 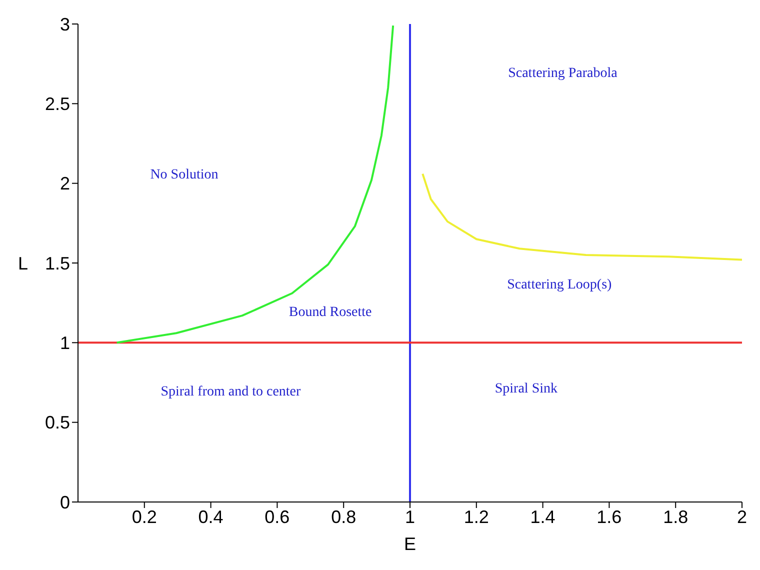 What do you see at coordinates (343, 516) in the screenshot?
I see `x-tick-label: 0.8` at bounding box center [343, 516].